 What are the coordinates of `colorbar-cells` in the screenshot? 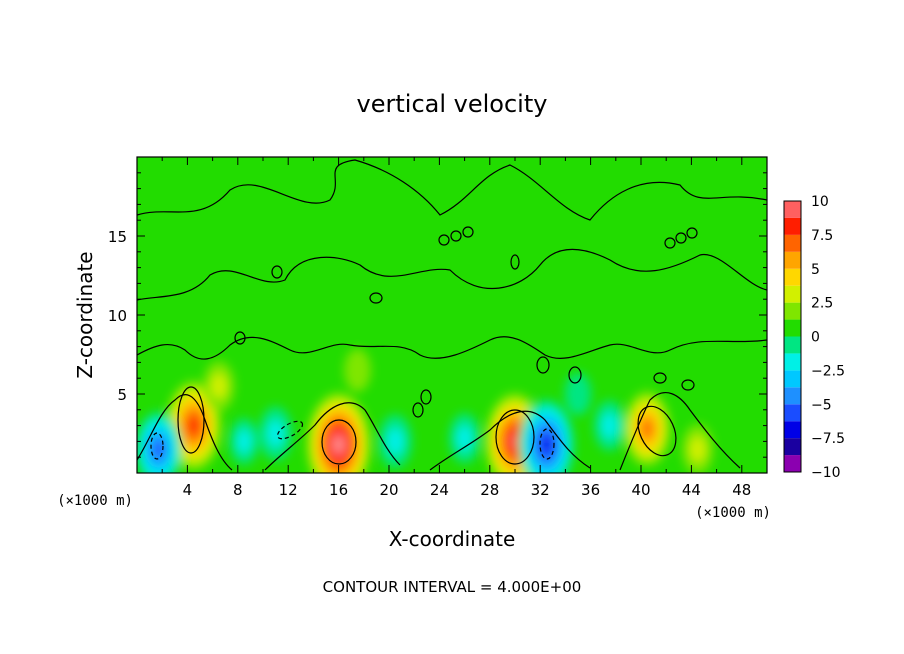 It's located at (792, 336).